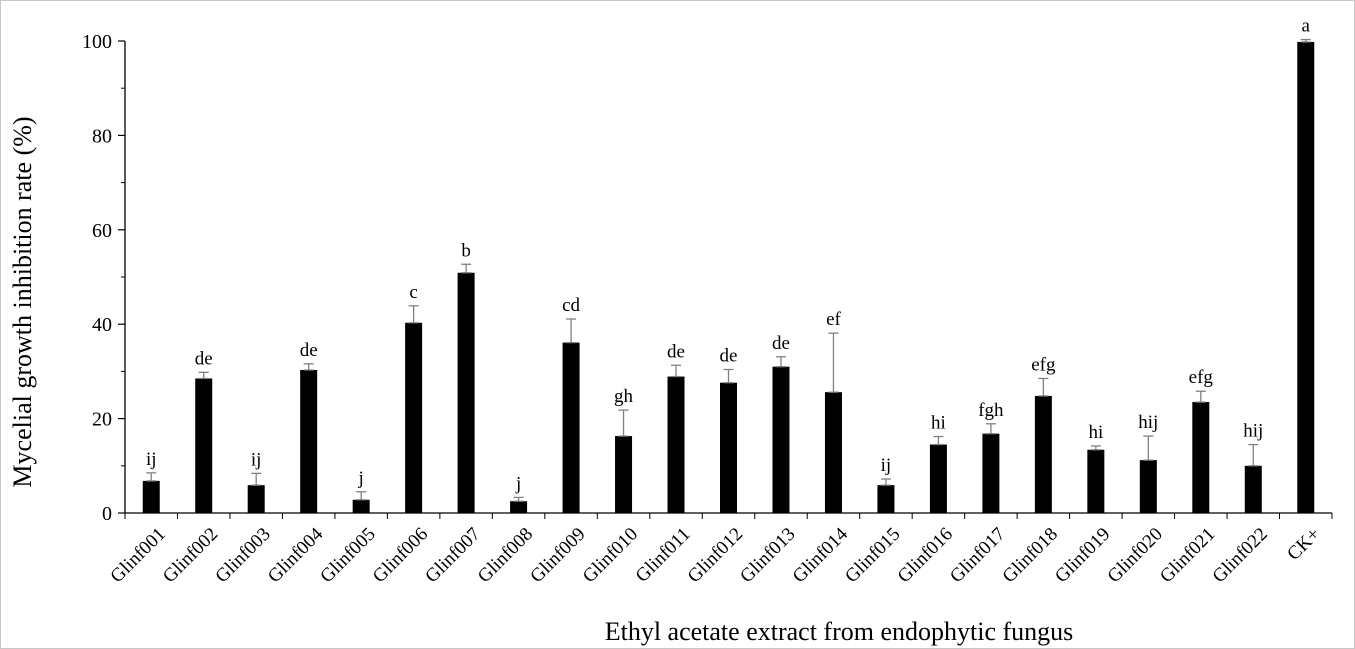 This screenshot has height=649, width=1355. I want to click on x-tick-label: Glinf020, so click(1135, 555).